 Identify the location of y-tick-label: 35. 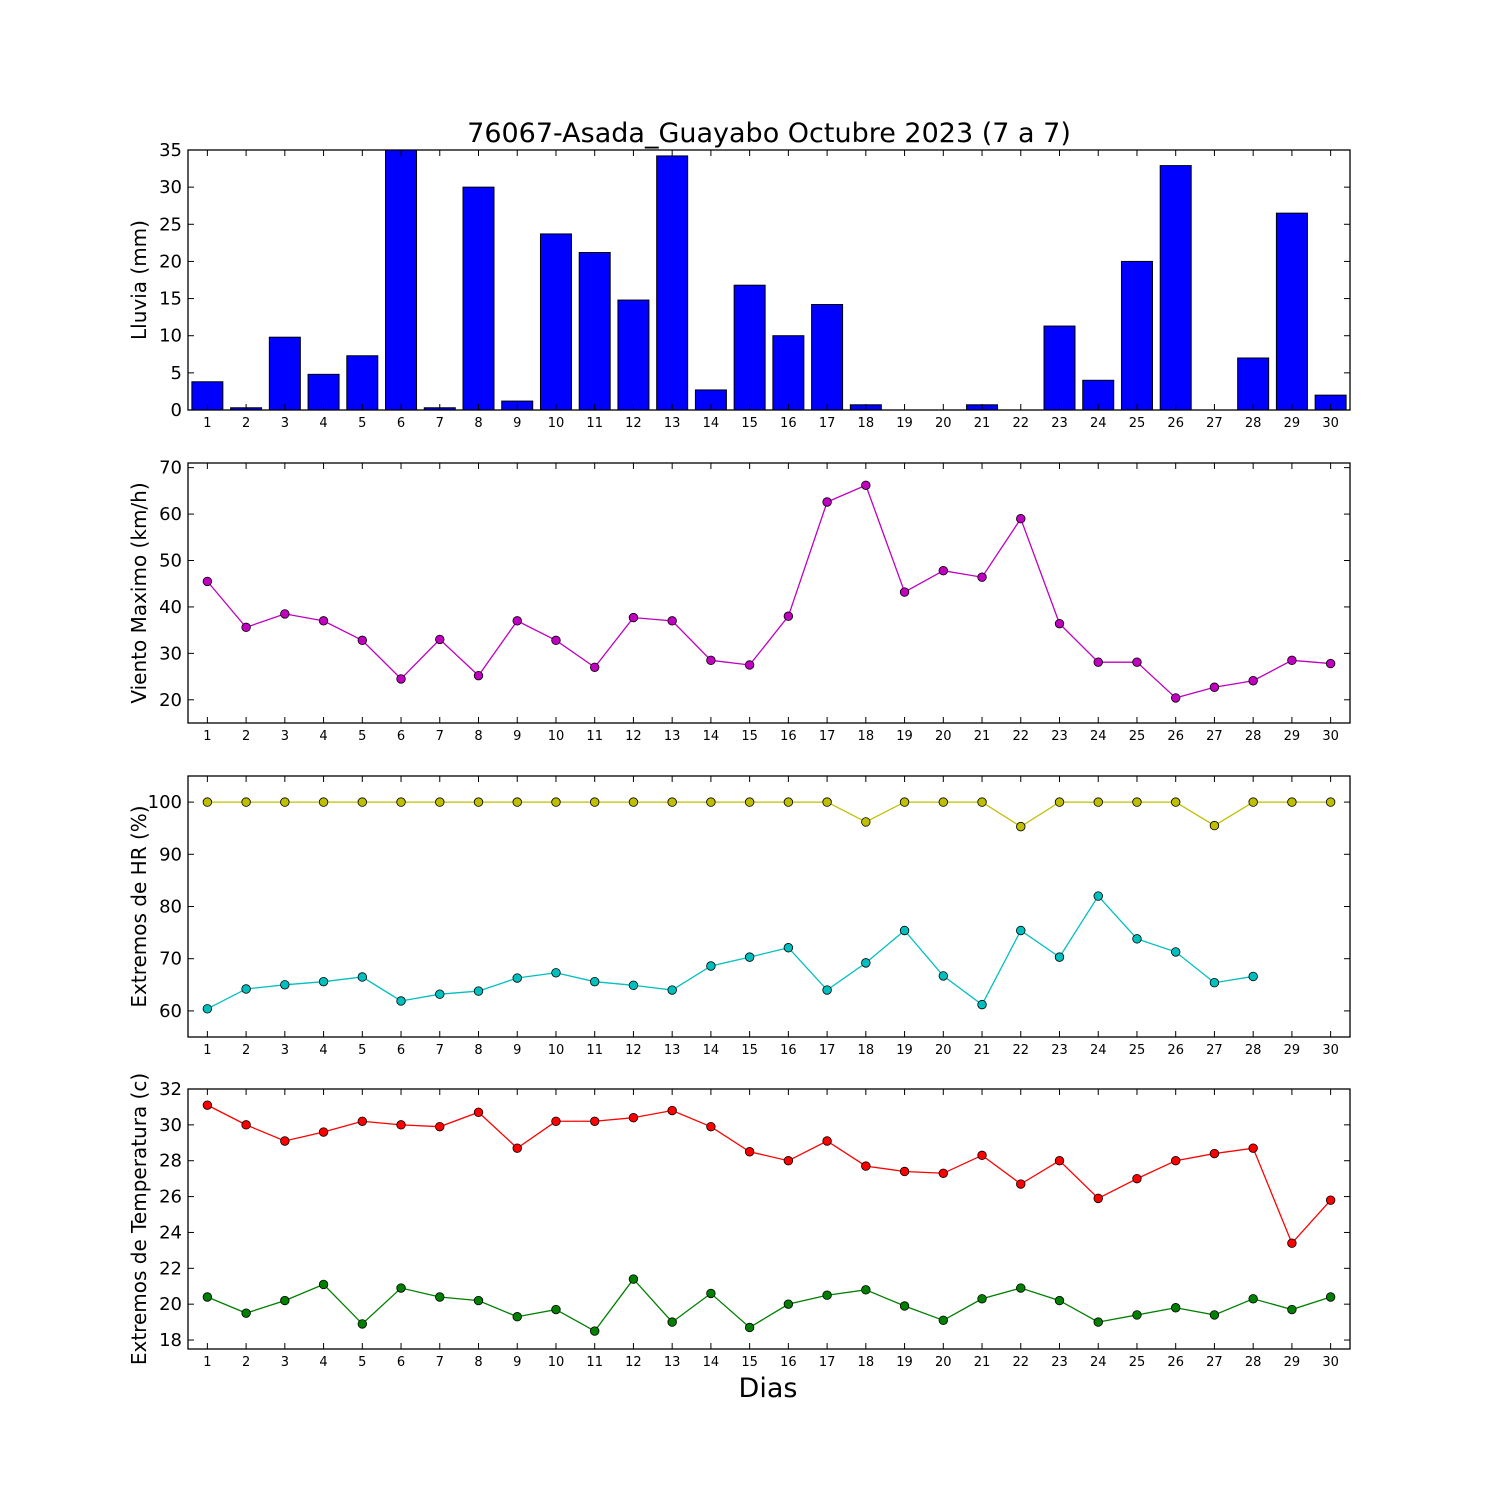
(170, 150).